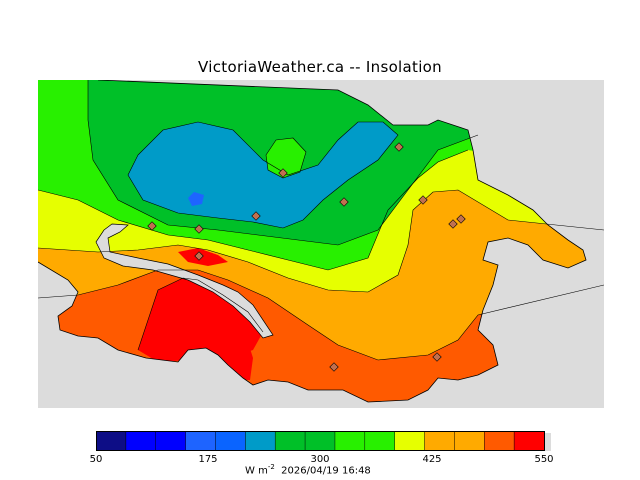  Describe the element at coordinates (544, 459) in the screenshot. I see `legend-tick-label: 550` at that location.